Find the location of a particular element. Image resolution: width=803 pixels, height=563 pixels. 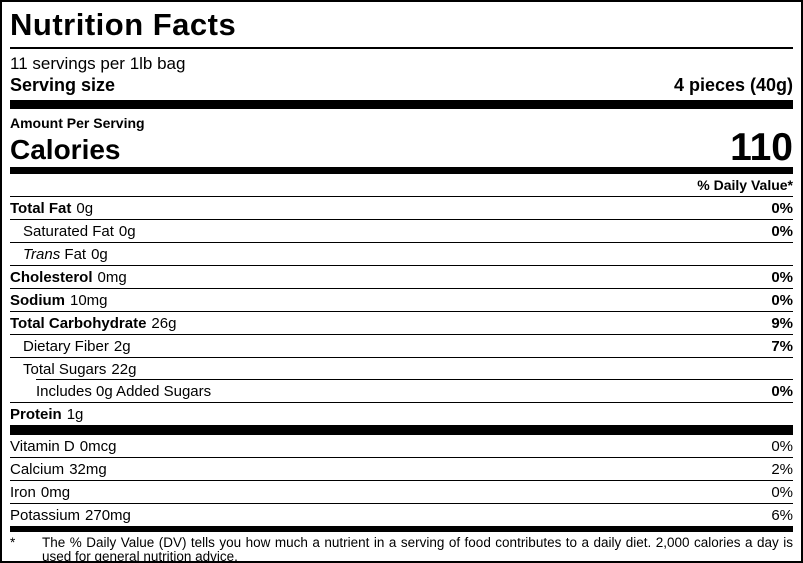

nutrient-name: Cholesterol is located at coordinates (51, 277).